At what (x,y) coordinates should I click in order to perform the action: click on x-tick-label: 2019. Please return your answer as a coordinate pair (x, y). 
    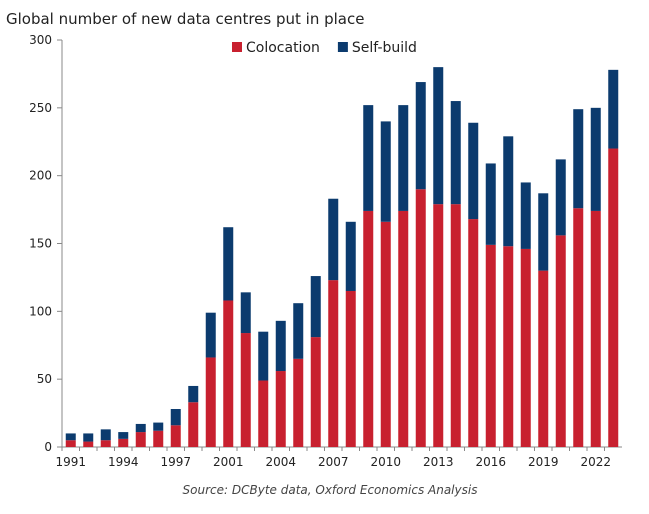
    Looking at the image, I should click on (543, 462).